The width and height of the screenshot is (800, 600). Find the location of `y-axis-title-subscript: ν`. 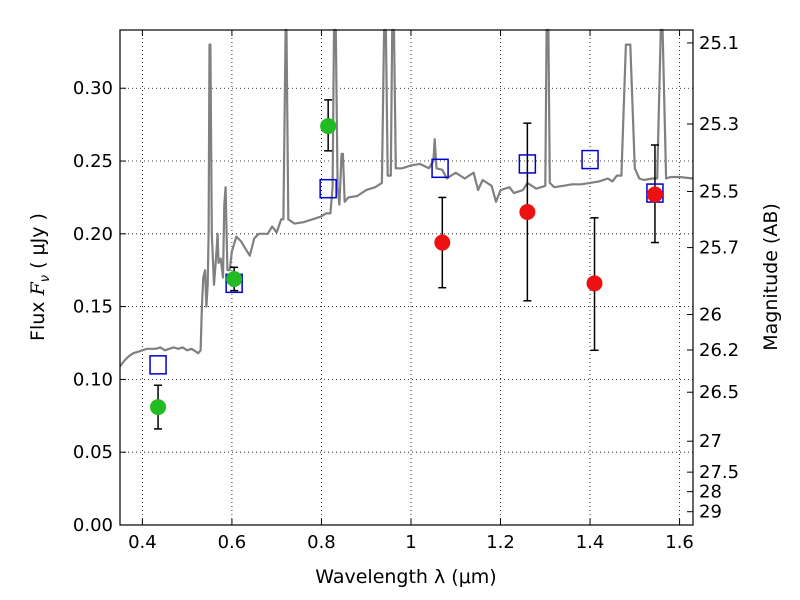

y-axis-title-subscript: ν is located at coordinates (45, 278).